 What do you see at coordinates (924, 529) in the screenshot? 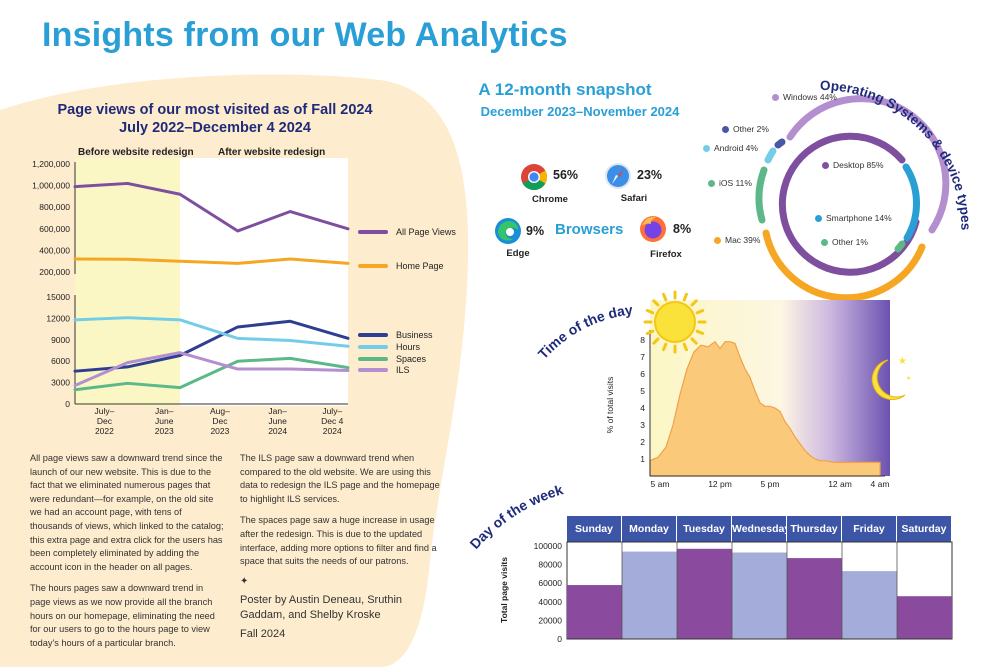
I see `week-day-header: Saturday` at bounding box center [924, 529].